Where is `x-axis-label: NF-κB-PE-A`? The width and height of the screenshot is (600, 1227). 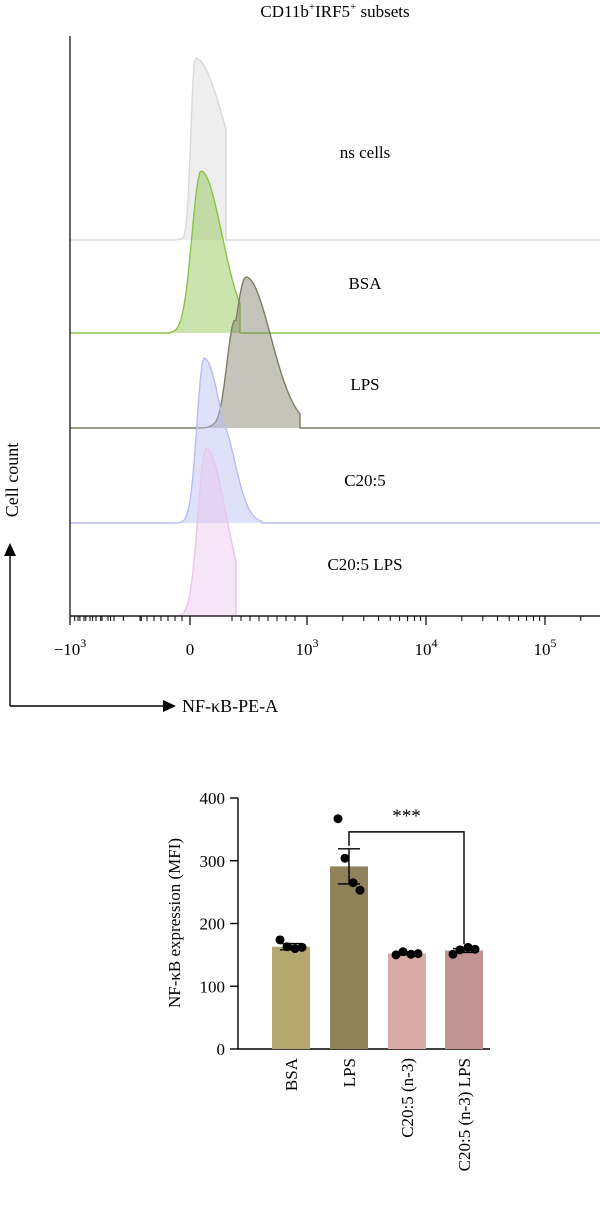 x-axis-label: NF-κB-PE-A is located at coordinates (230, 706).